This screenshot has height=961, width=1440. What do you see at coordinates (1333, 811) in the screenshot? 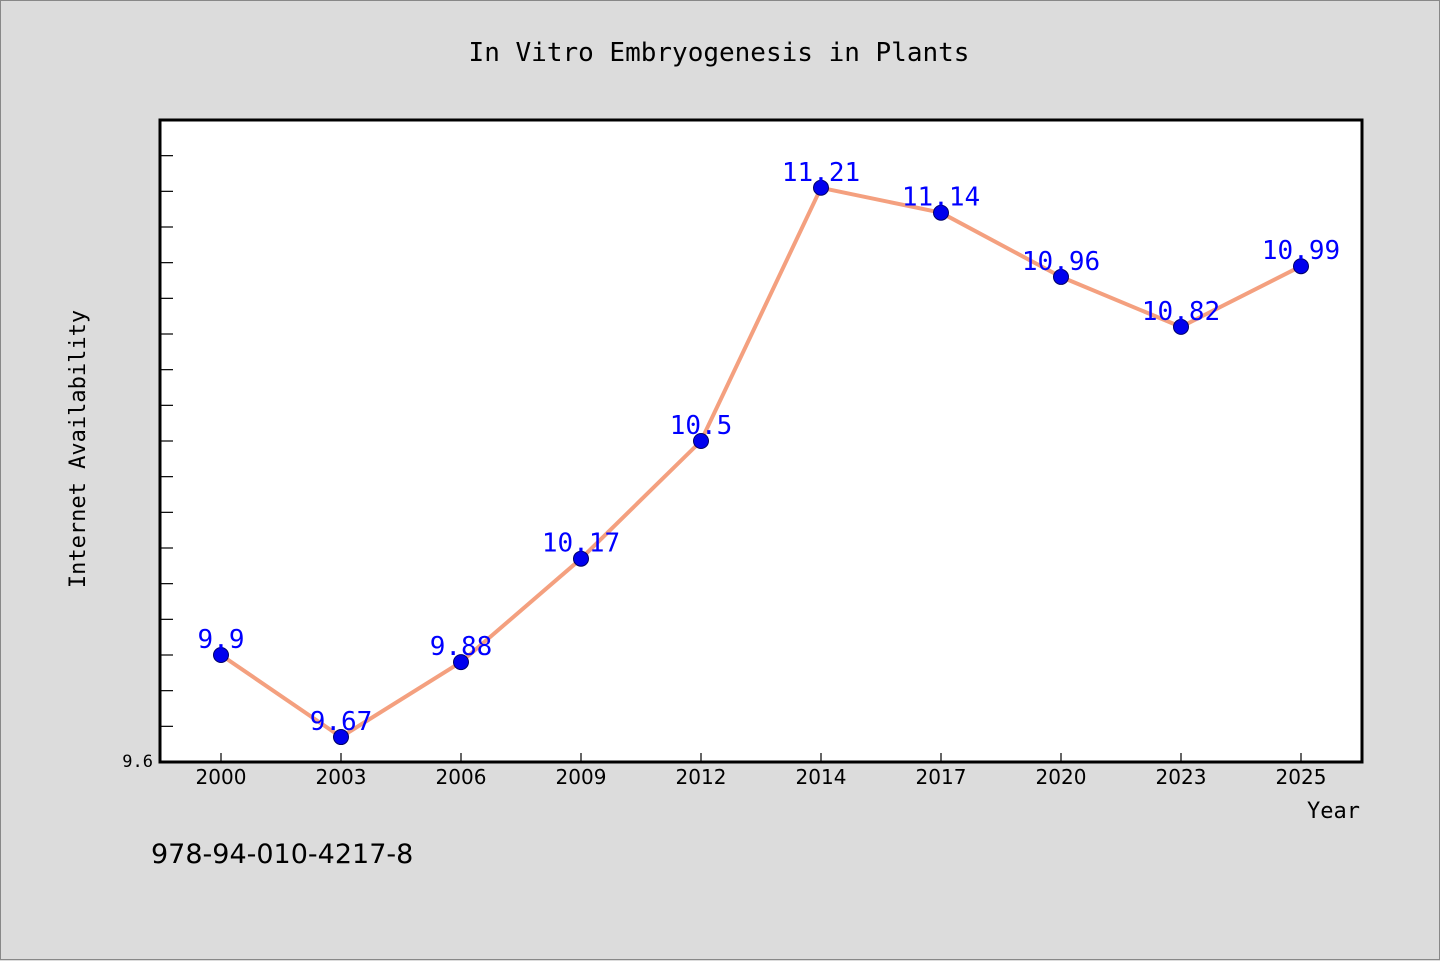
I see `x-axis-label: Year` at bounding box center [1333, 811].